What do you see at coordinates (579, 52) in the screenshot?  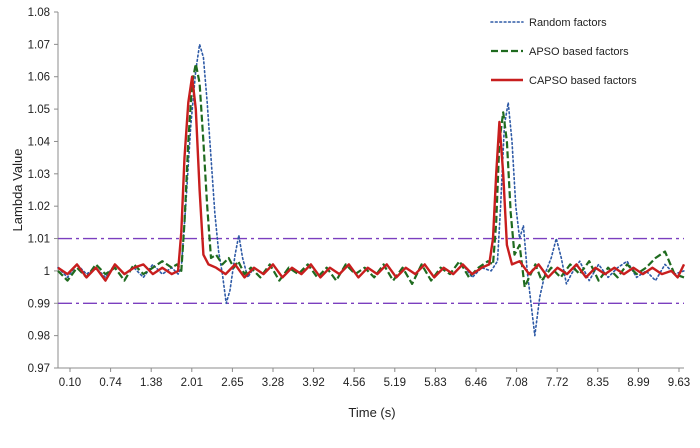 I see `legend-label: APSO based factors` at bounding box center [579, 52].